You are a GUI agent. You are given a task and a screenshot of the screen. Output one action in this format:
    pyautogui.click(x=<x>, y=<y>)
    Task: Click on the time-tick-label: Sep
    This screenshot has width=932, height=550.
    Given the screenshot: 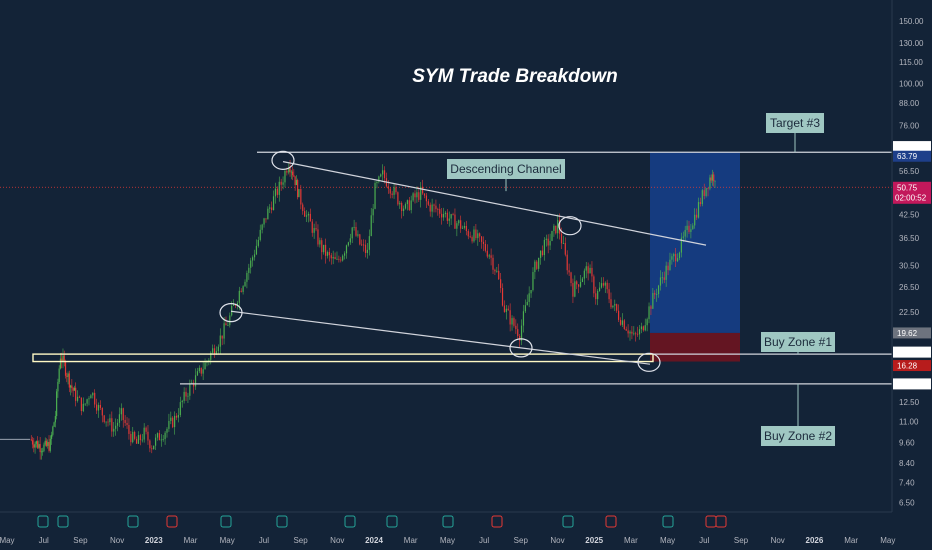 What is the action you would take?
    pyautogui.click(x=741, y=540)
    